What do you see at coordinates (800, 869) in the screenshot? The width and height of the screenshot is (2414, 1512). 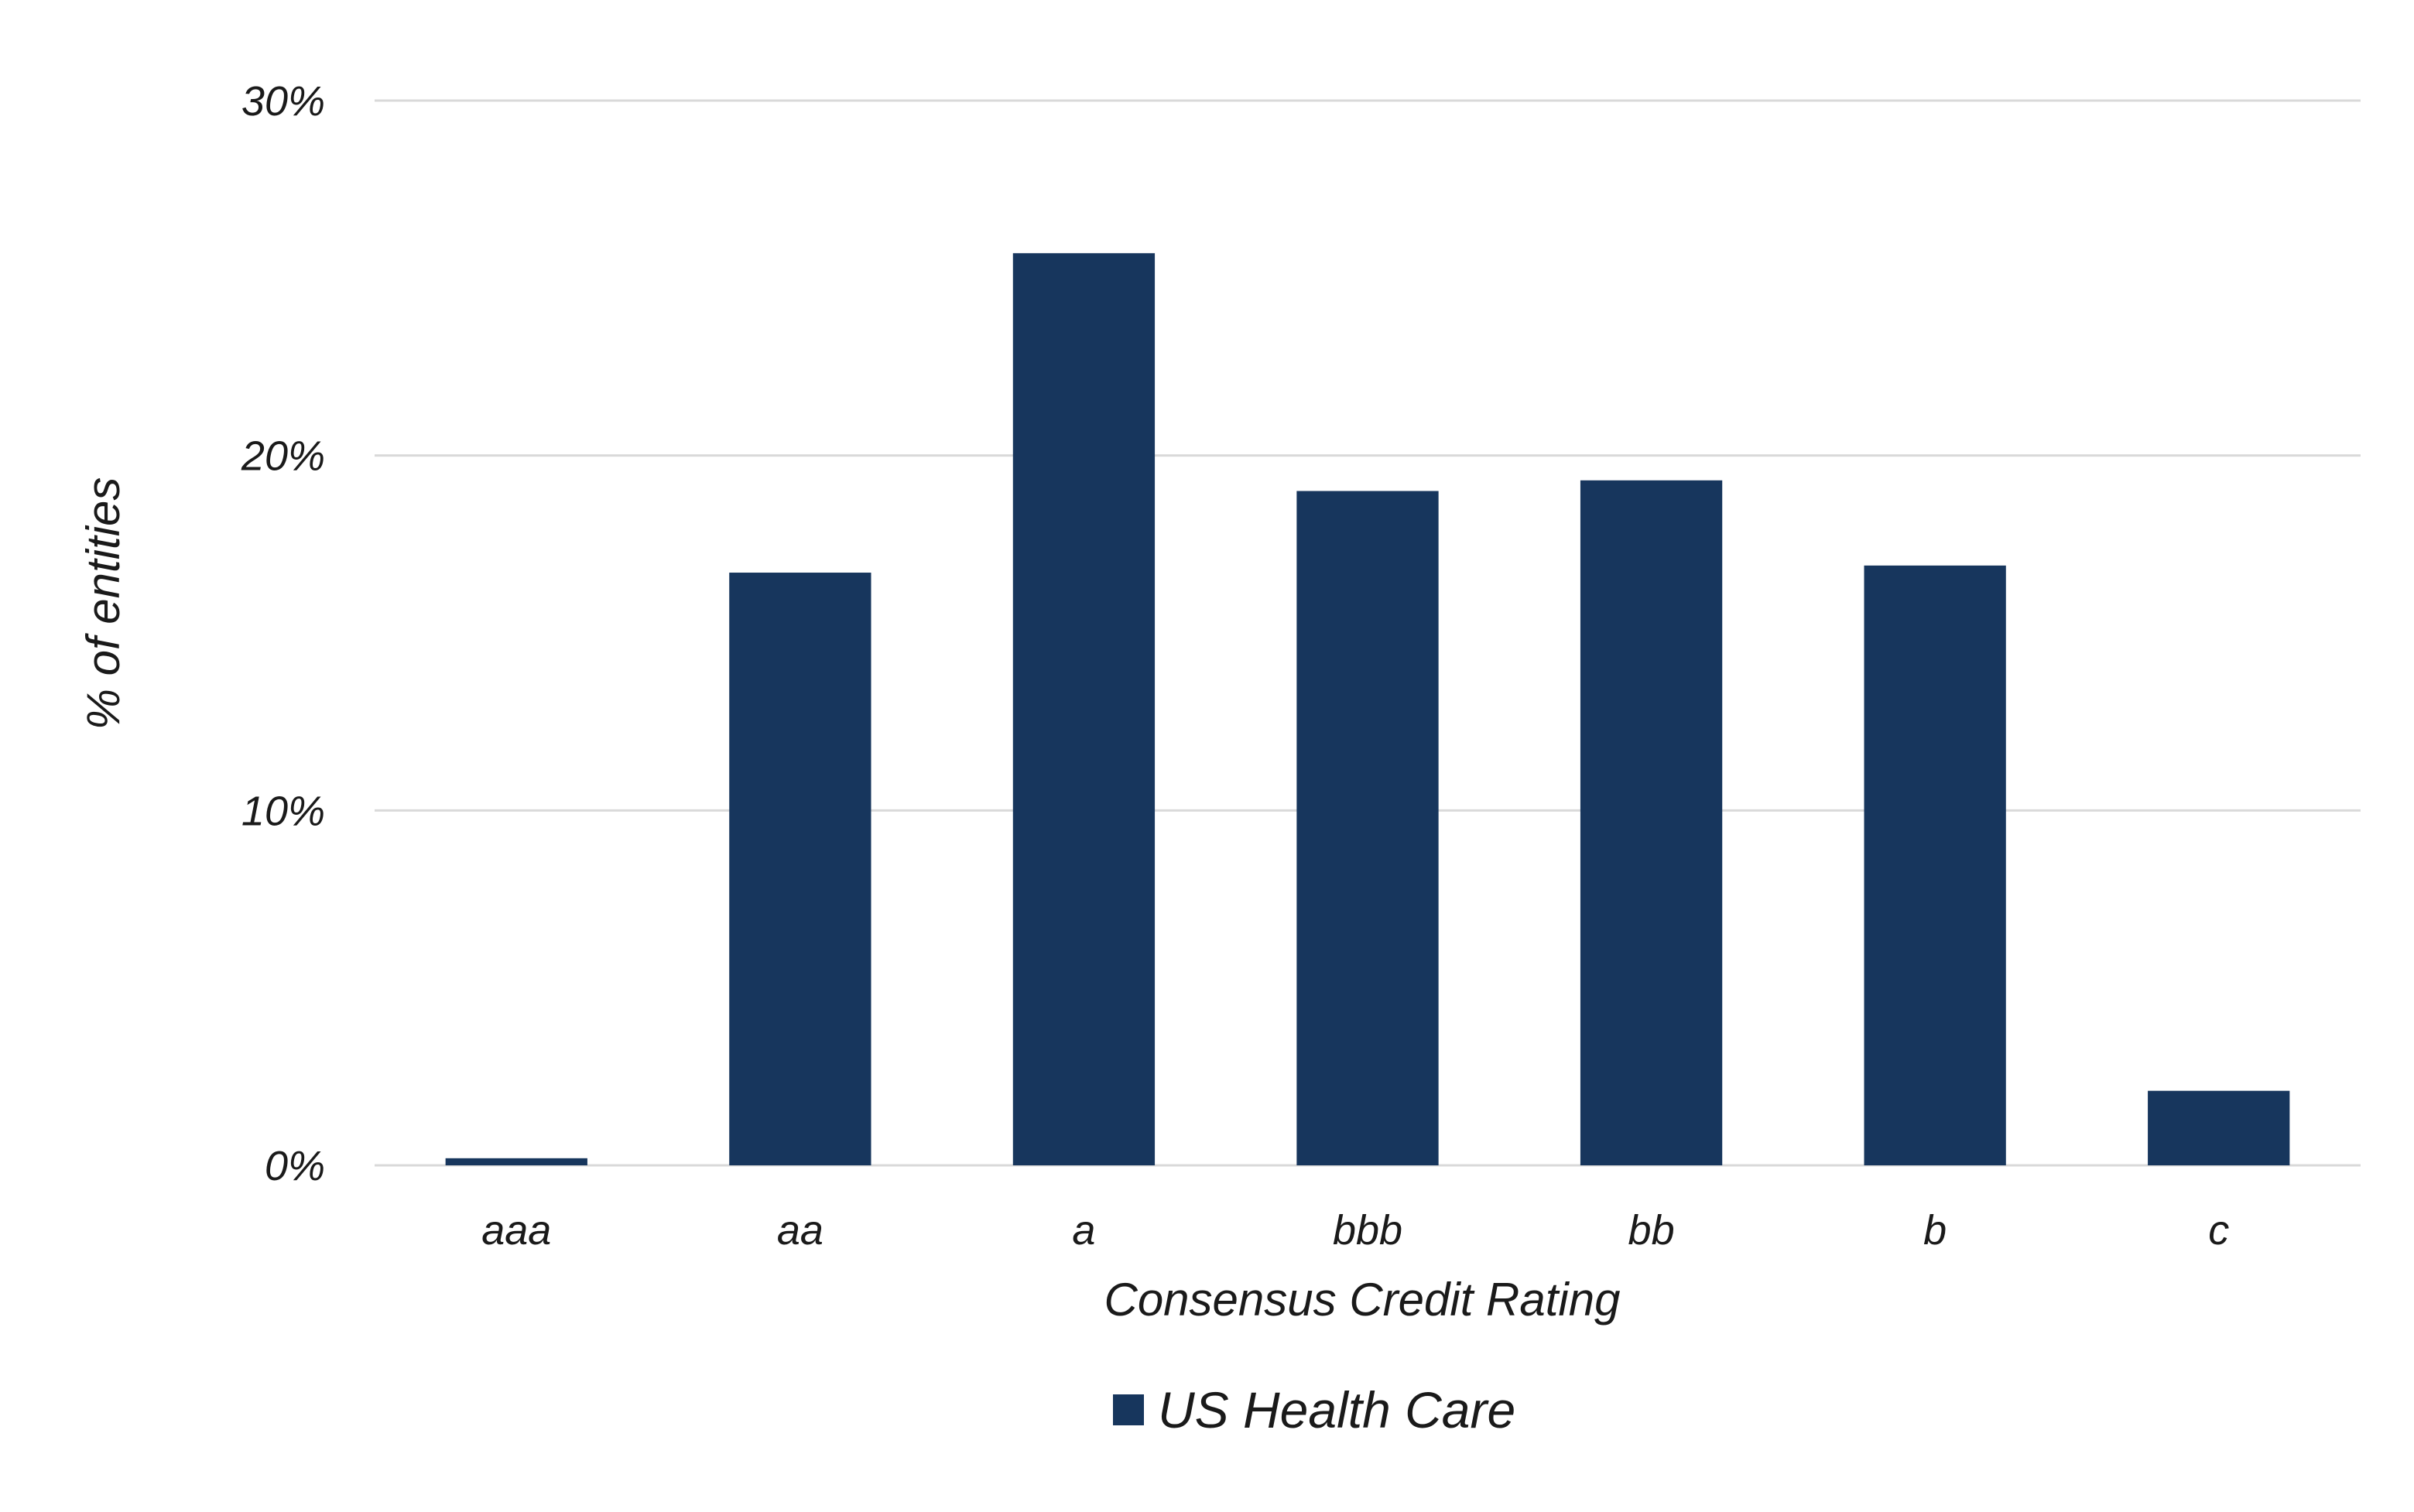 I see `bar-aa` at bounding box center [800, 869].